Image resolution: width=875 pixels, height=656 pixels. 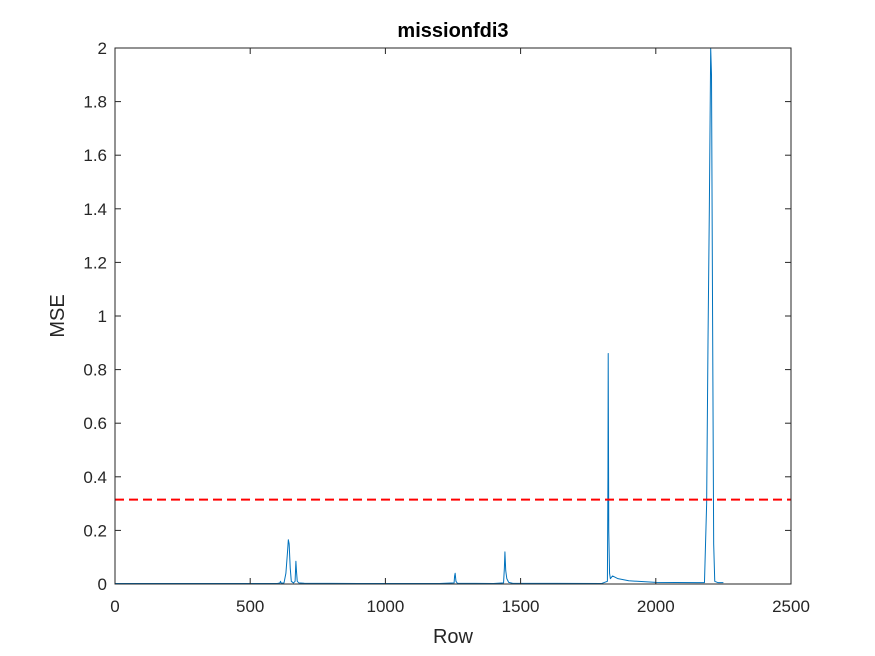 What do you see at coordinates (95, 530) in the screenshot?
I see `y-tick-label: 0.2` at bounding box center [95, 530].